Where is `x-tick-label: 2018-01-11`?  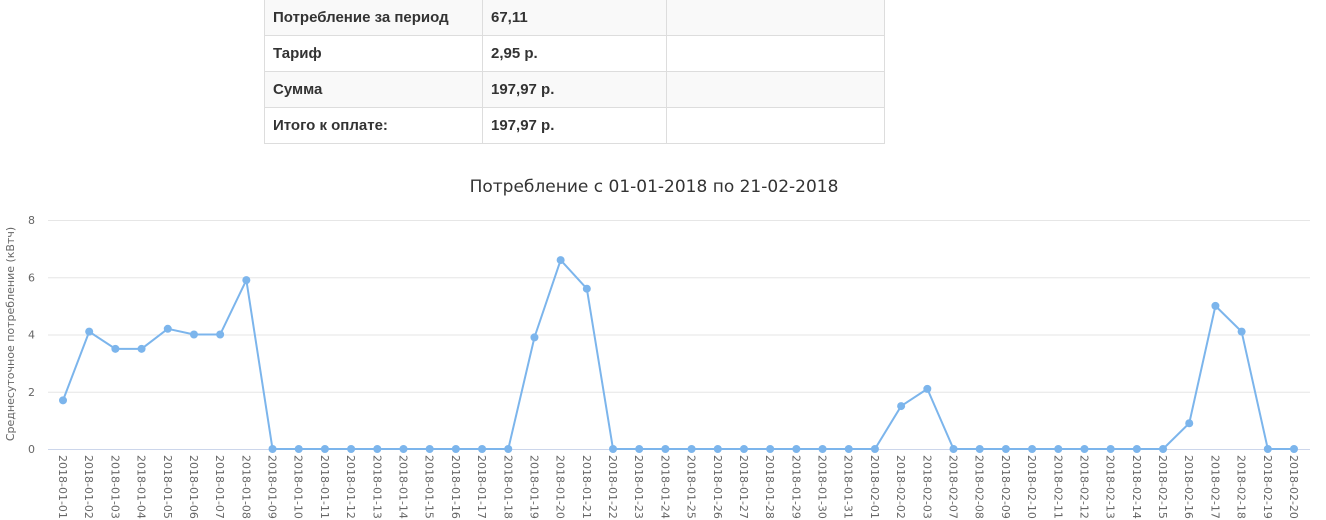 x-tick-label: 2018-01-11 is located at coordinates (324, 487).